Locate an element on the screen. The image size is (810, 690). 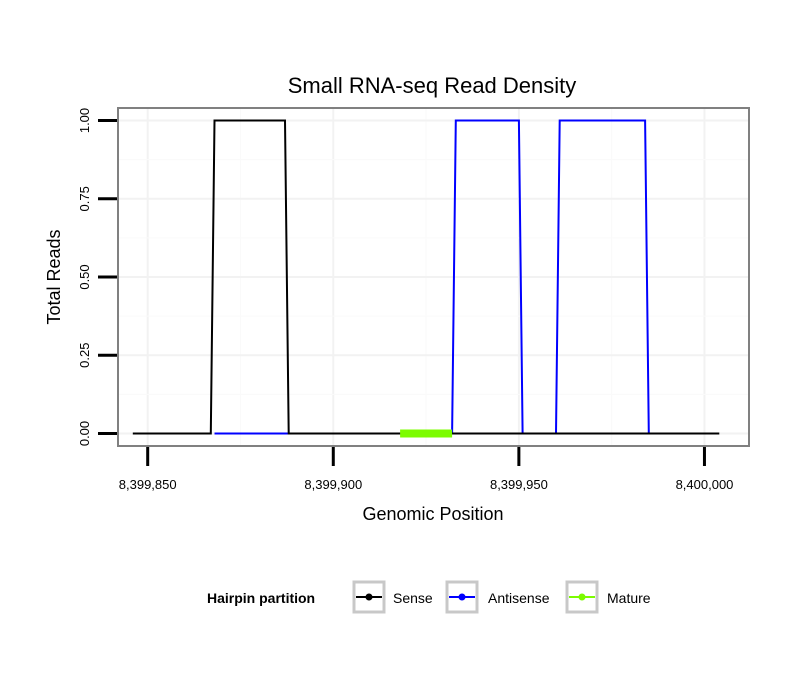
y-tick-label: 0.00 is located at coordinates (84, 433).